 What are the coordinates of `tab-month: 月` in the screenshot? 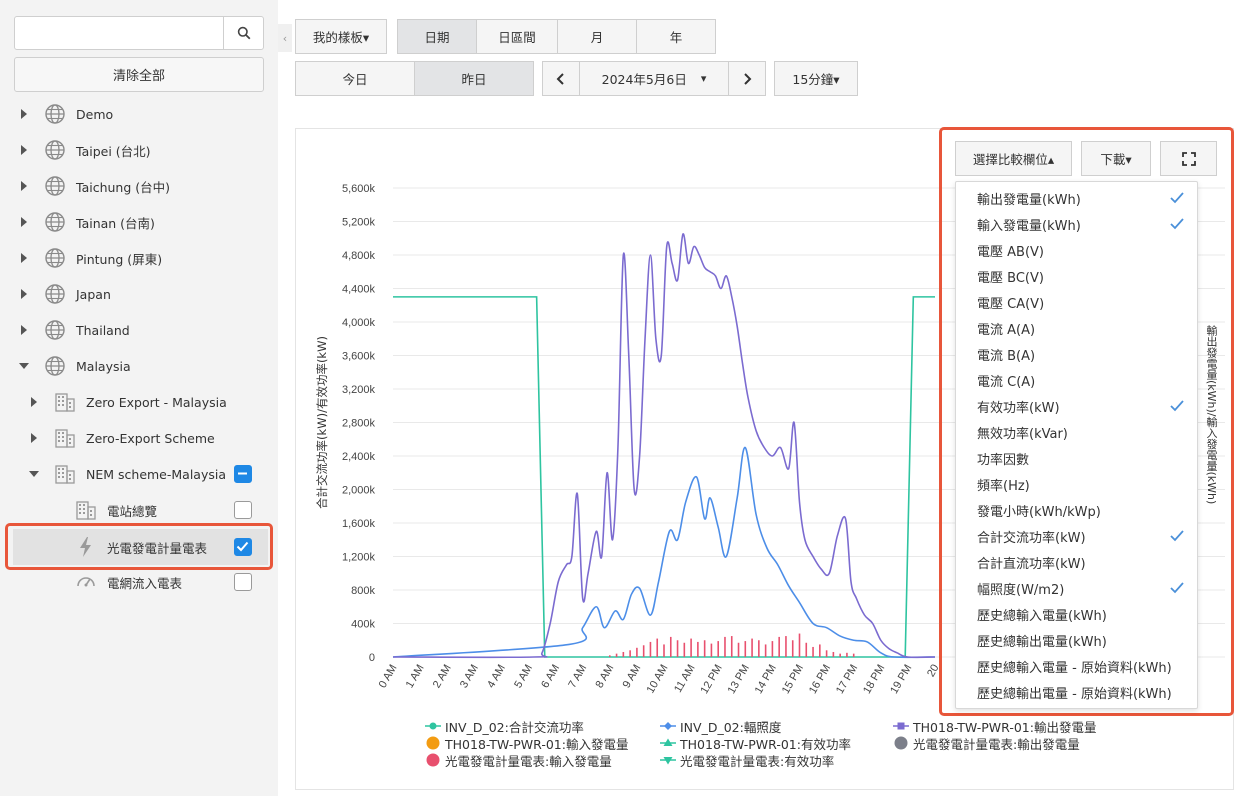 It's located at (597, 36).